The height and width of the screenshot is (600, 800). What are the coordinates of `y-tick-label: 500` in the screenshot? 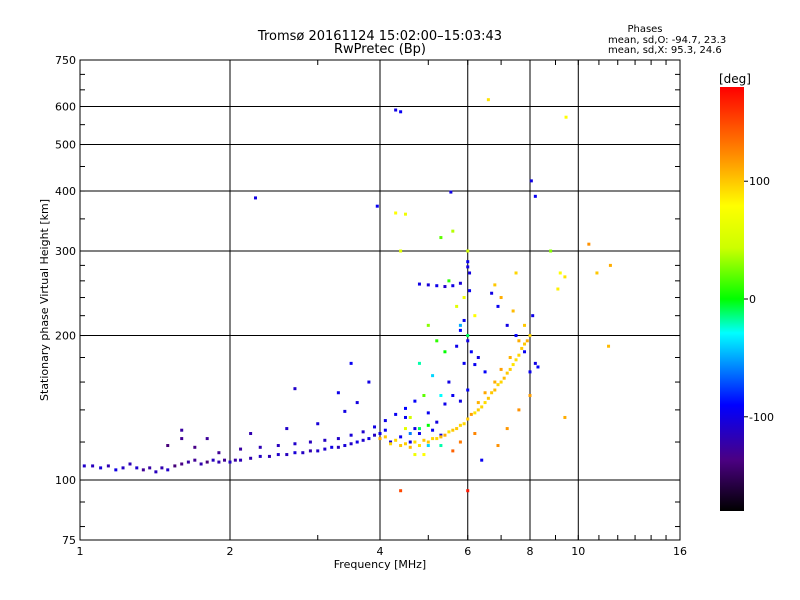 It's located at (65, 145).